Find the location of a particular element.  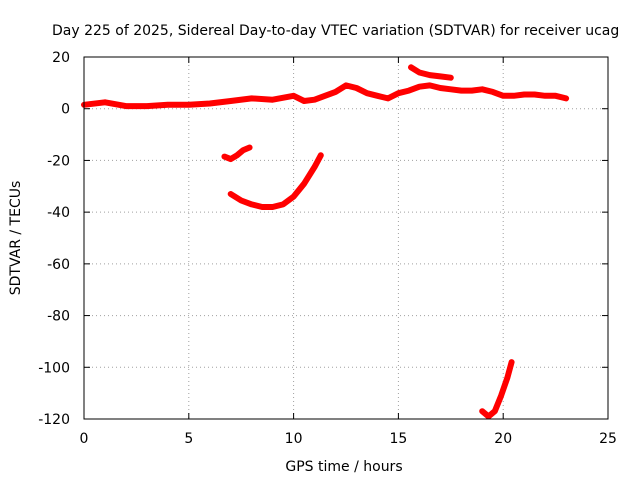

y-tick-label: 0 is located at coordinates (65, 110).